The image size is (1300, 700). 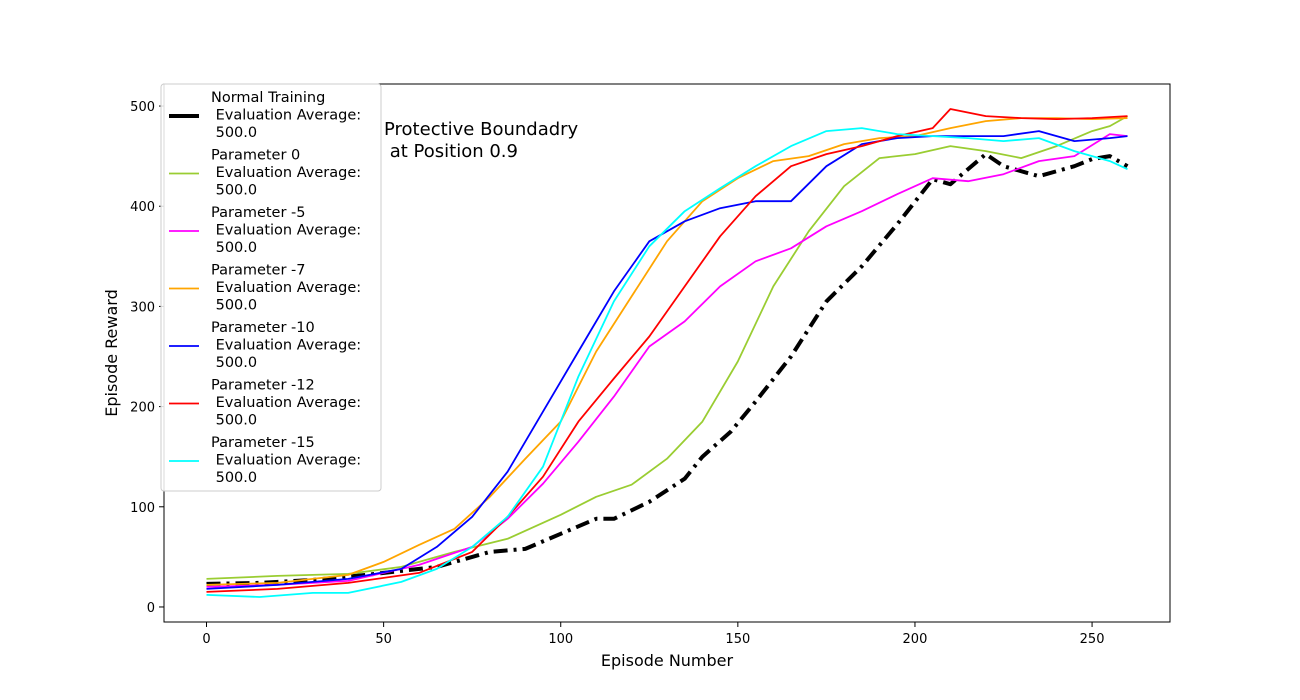 What do you see at coordinates (111, 353) in the screenshot?
I see `y-axis-label: Episode Reward` at bounding box center [111, 353].